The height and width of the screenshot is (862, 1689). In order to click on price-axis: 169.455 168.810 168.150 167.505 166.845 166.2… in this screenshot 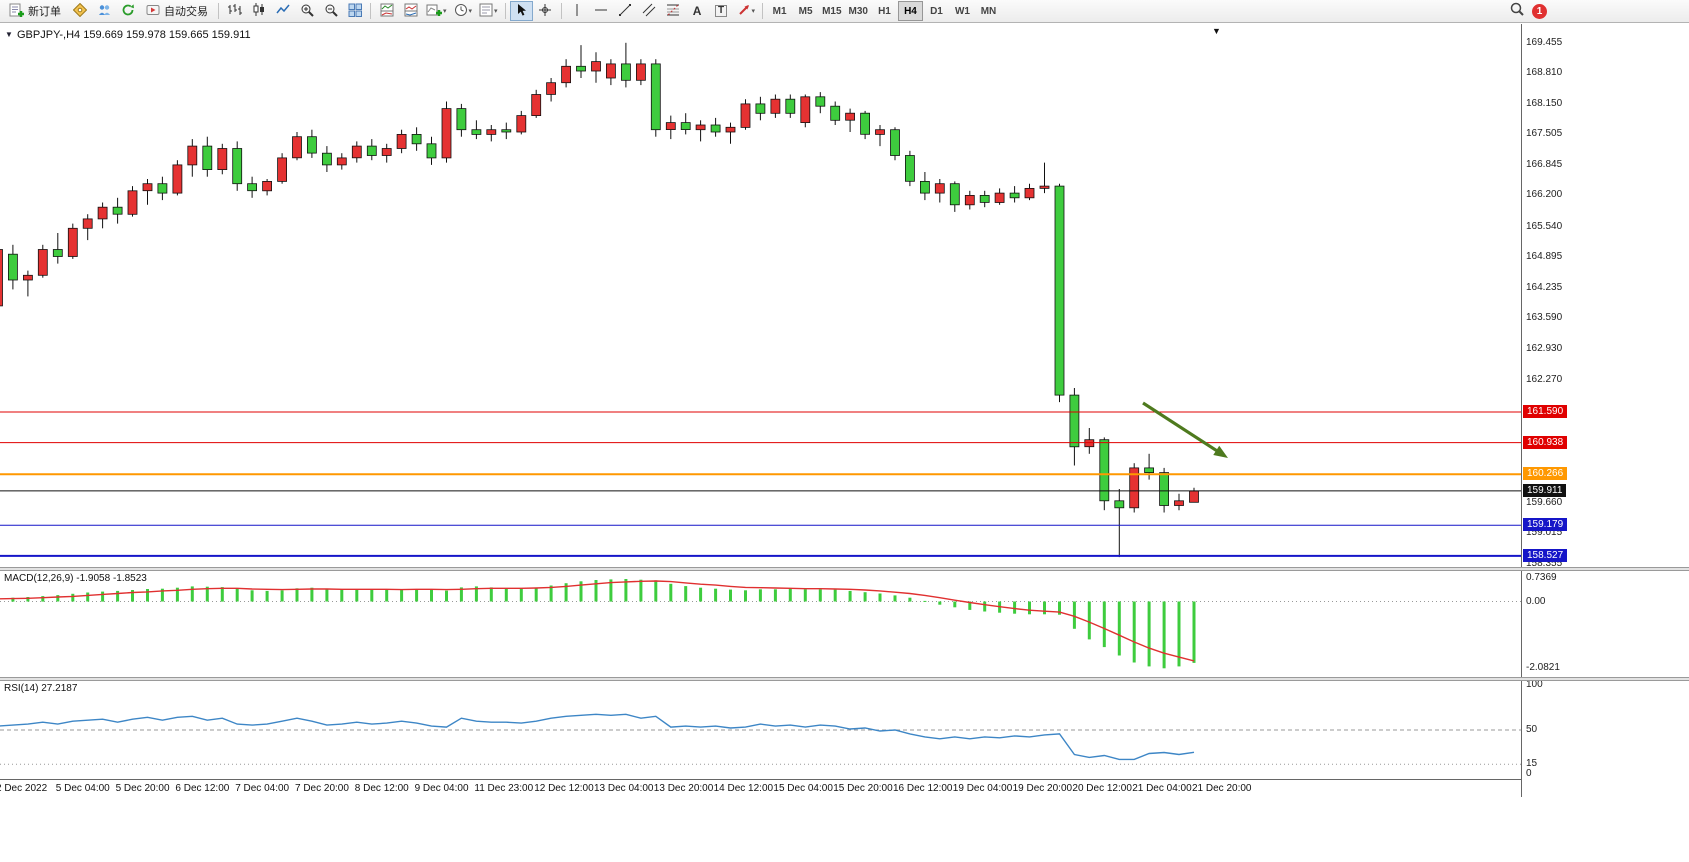, I will do `click(1605, 410)`.